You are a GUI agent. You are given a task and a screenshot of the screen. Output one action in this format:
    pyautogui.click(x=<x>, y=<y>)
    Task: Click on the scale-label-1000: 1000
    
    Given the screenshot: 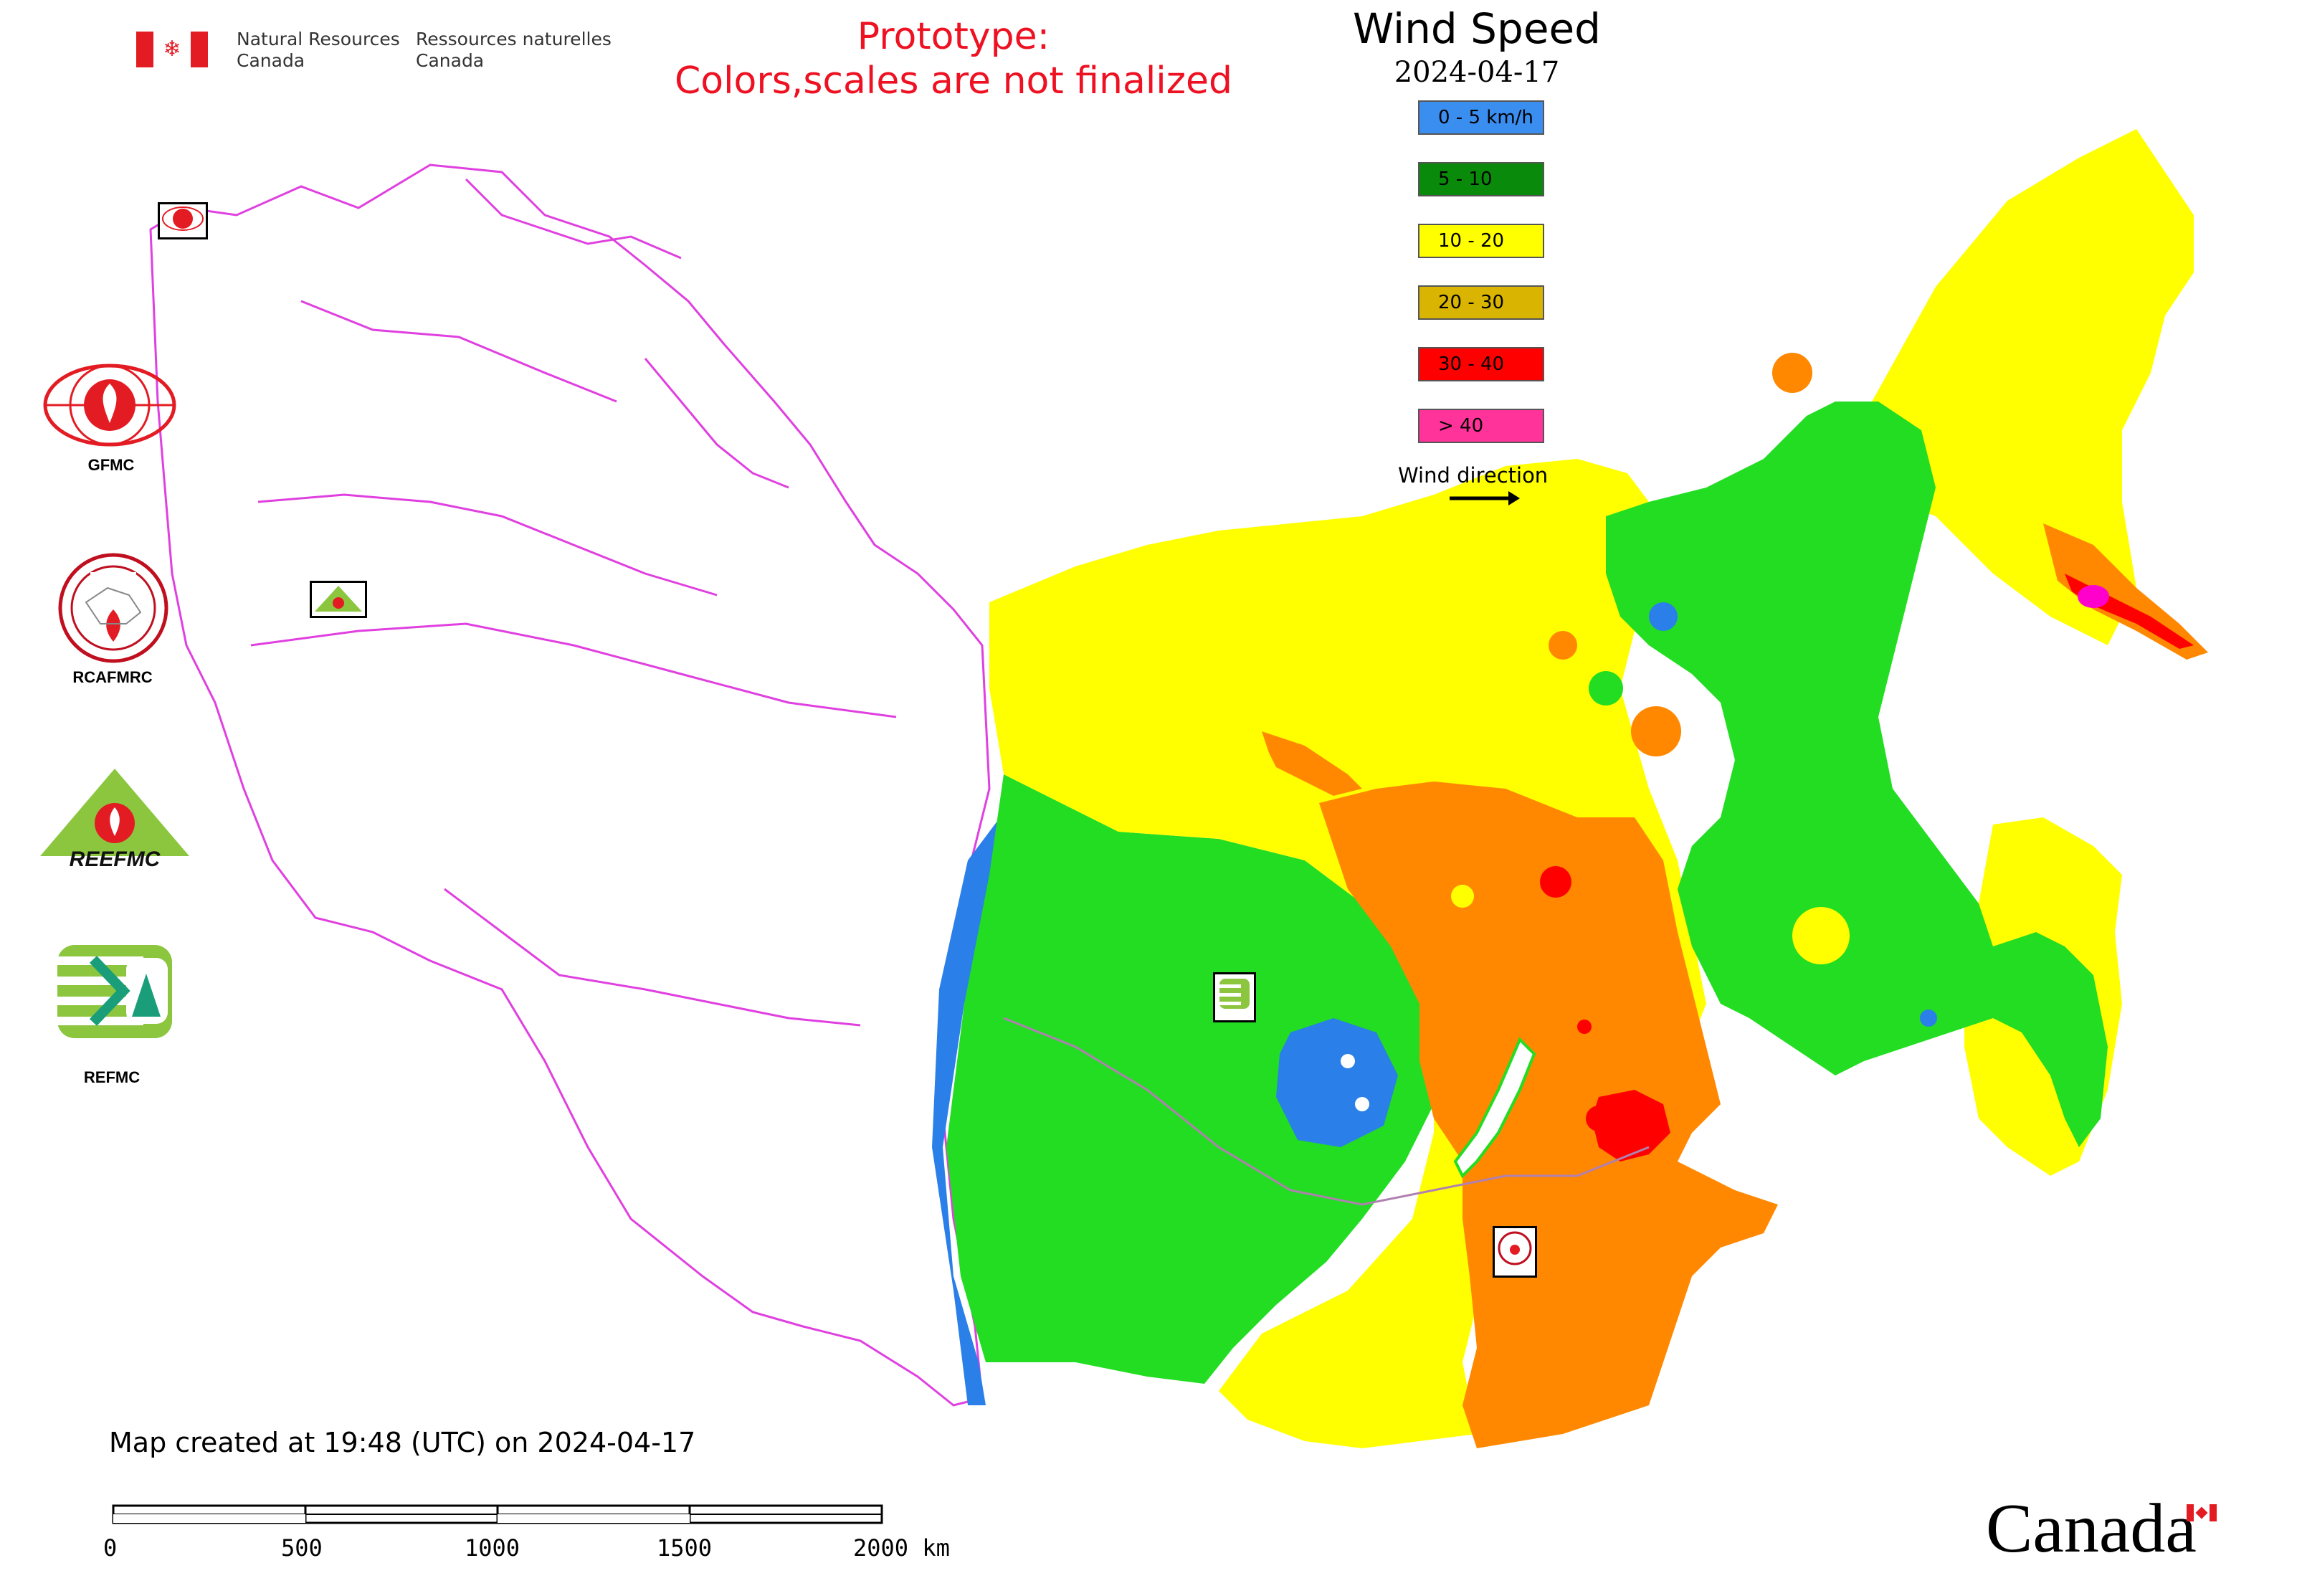 What is the action you would take?
    pyautogui.click(x=493, y=1548)
    